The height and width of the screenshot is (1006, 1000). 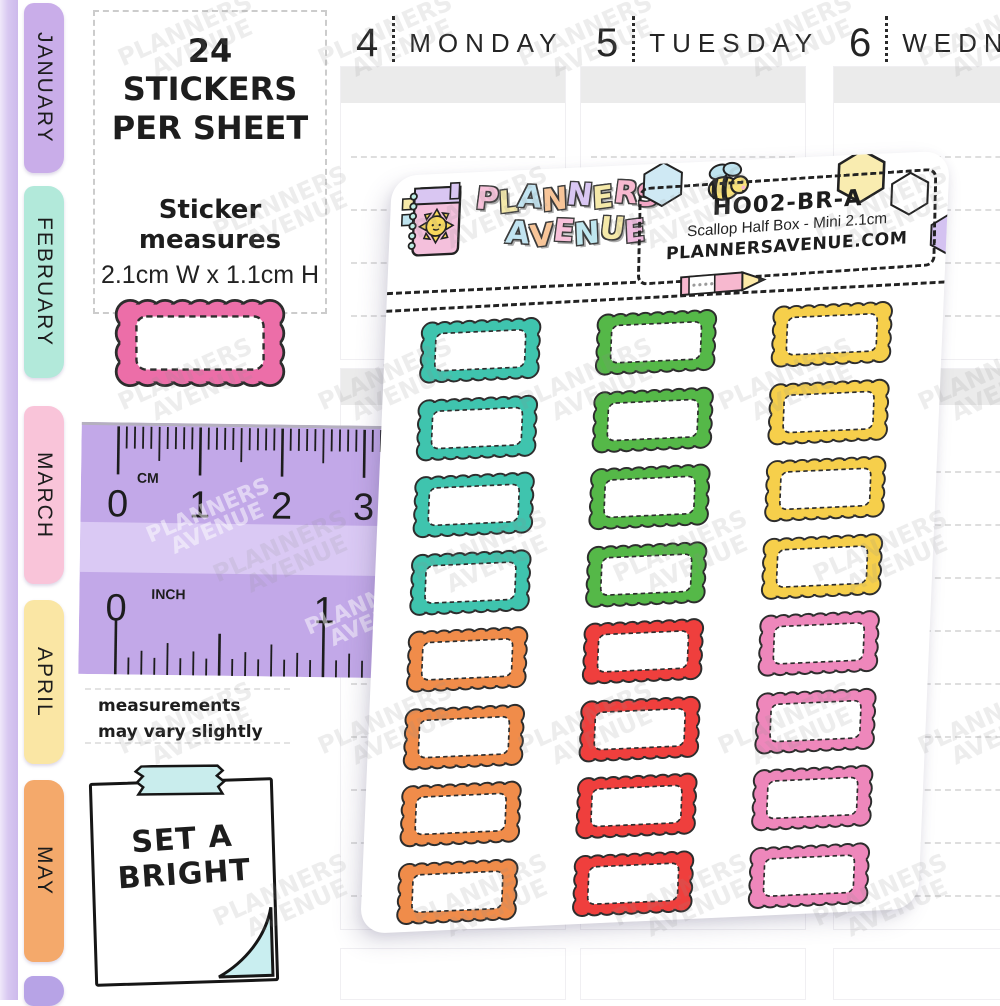 I want to click on svg-text: 2, so click(x=282, y=507).